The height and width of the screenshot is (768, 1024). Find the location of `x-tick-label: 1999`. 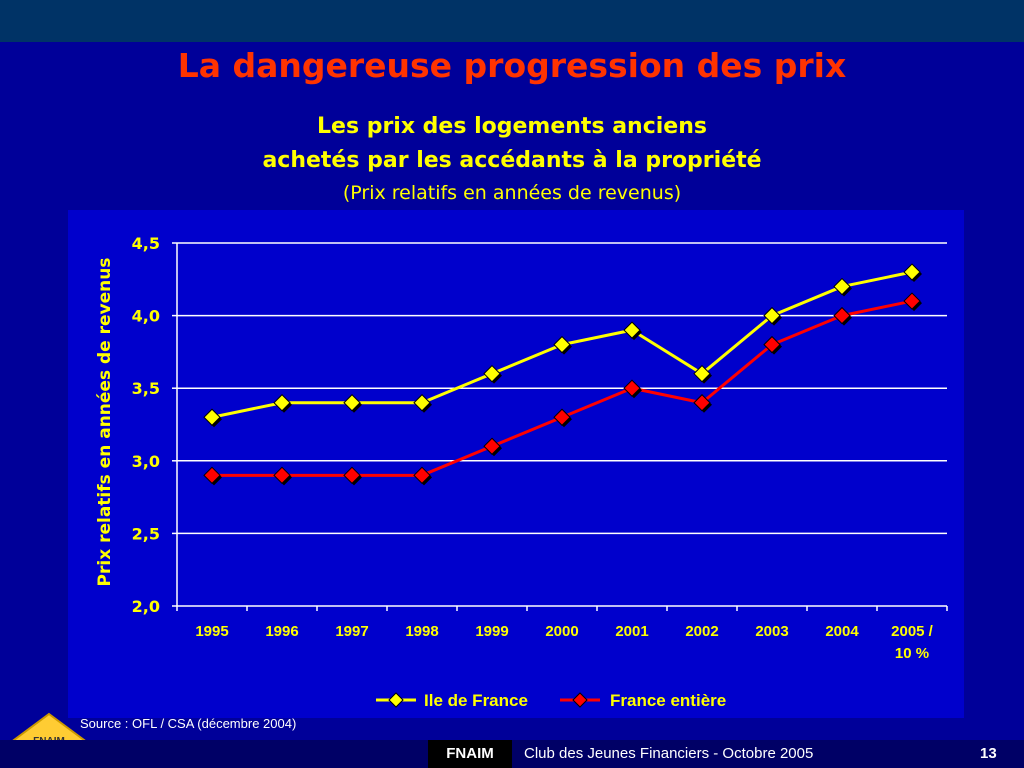

x-tick-label: 1999 is located at coordinates (491, 631).